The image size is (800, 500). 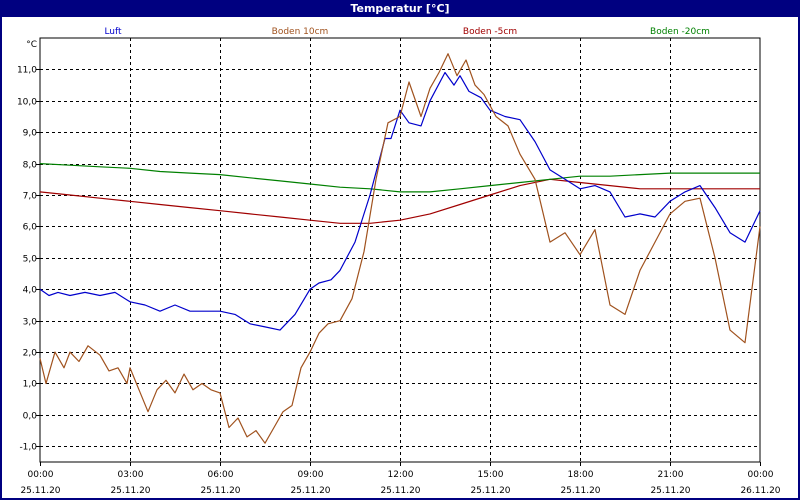 I want to click on y-tick-label: -1,0, so click(x=28, y=448).